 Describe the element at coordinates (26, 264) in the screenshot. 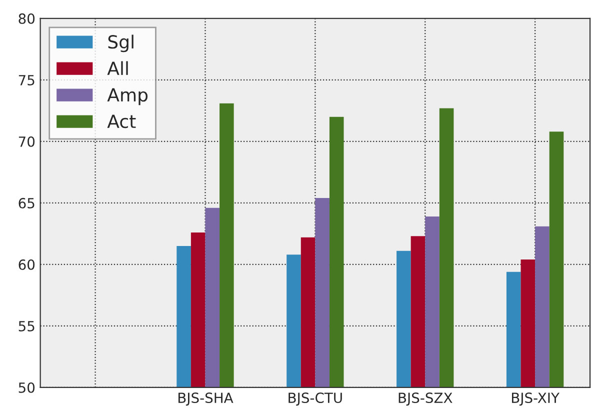

I see `y-tick-label: 60` at that location.